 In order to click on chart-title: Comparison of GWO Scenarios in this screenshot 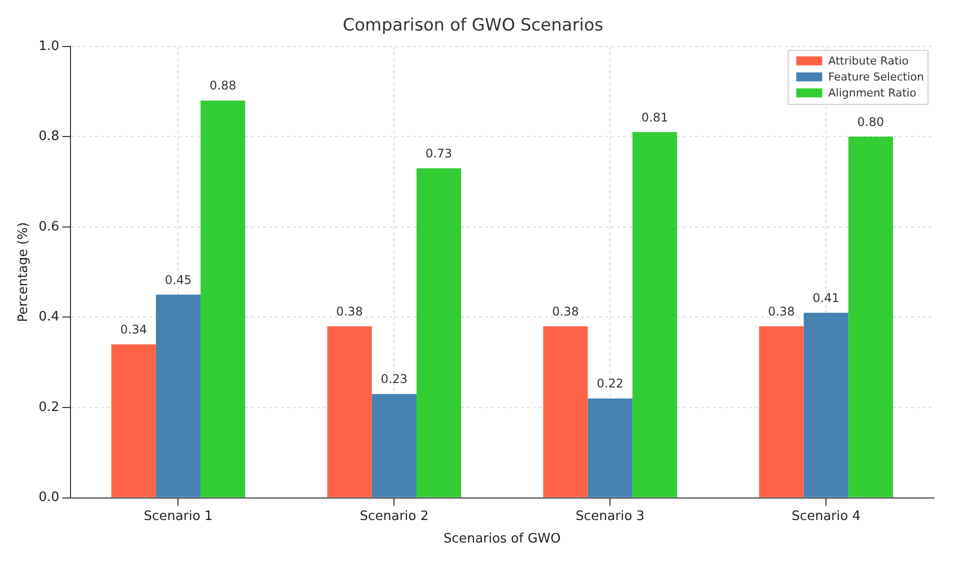, I will do `click(473, 26)`.